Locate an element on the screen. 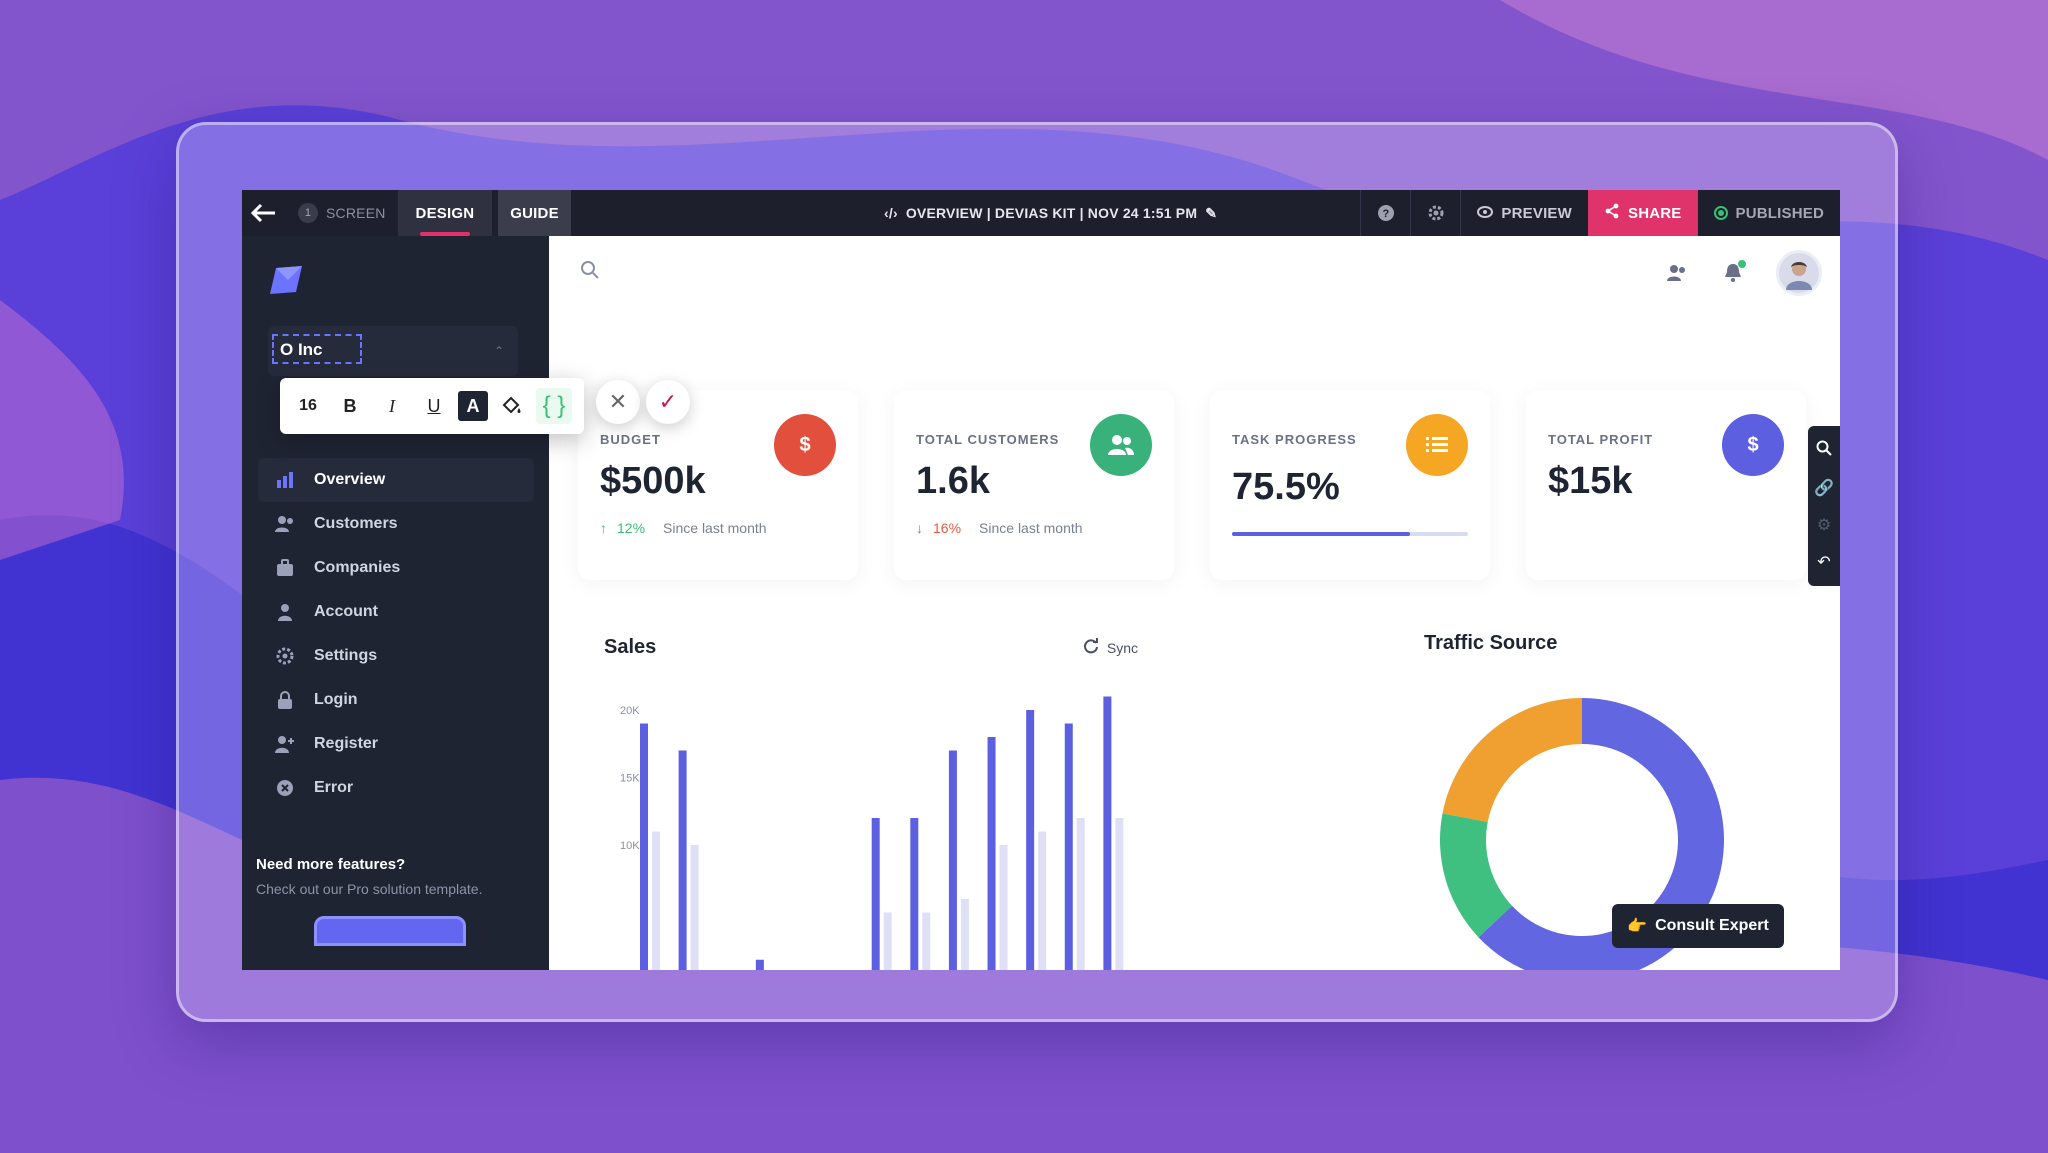  card-value: $15k is located at coordinates (1590, 481).